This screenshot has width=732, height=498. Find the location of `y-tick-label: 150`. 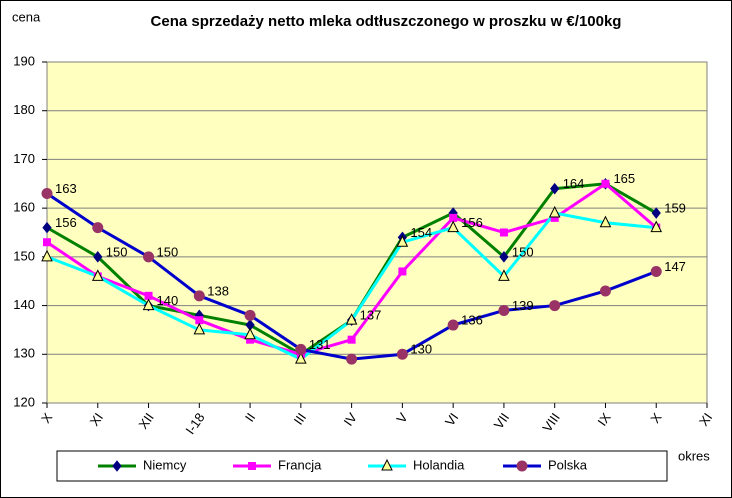

y-tick-label: 150 is located at coordinates (24, 255).